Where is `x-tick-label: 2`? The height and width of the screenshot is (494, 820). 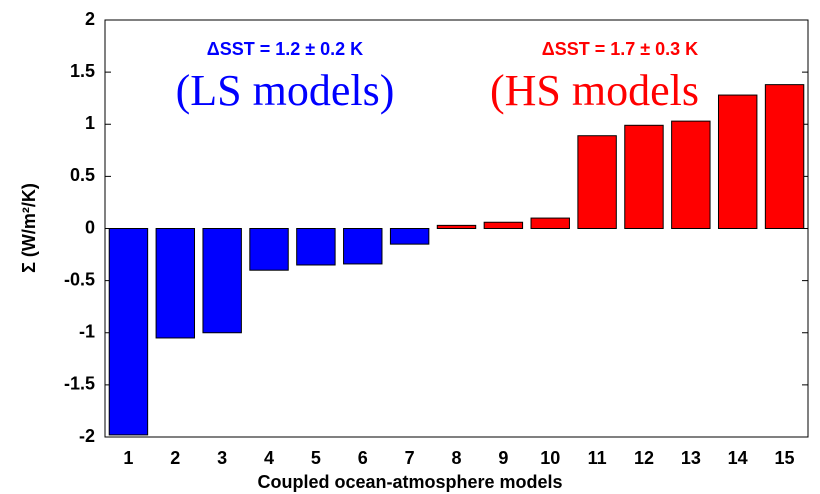 x-tick-label: 2 is located at coordinates (175, 458).